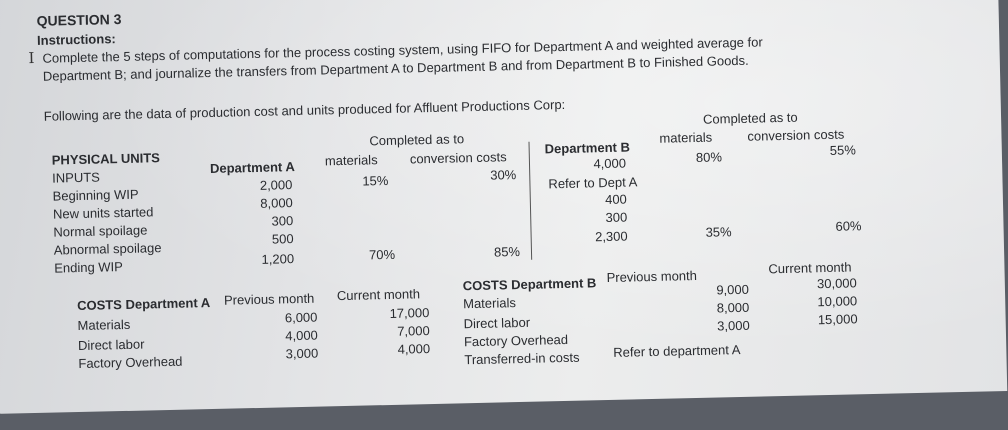 Image resolution: width=1008 pixels, height=430 pixels. I want to click on costs-a-title: COSTS Department A, so click(143, 304).